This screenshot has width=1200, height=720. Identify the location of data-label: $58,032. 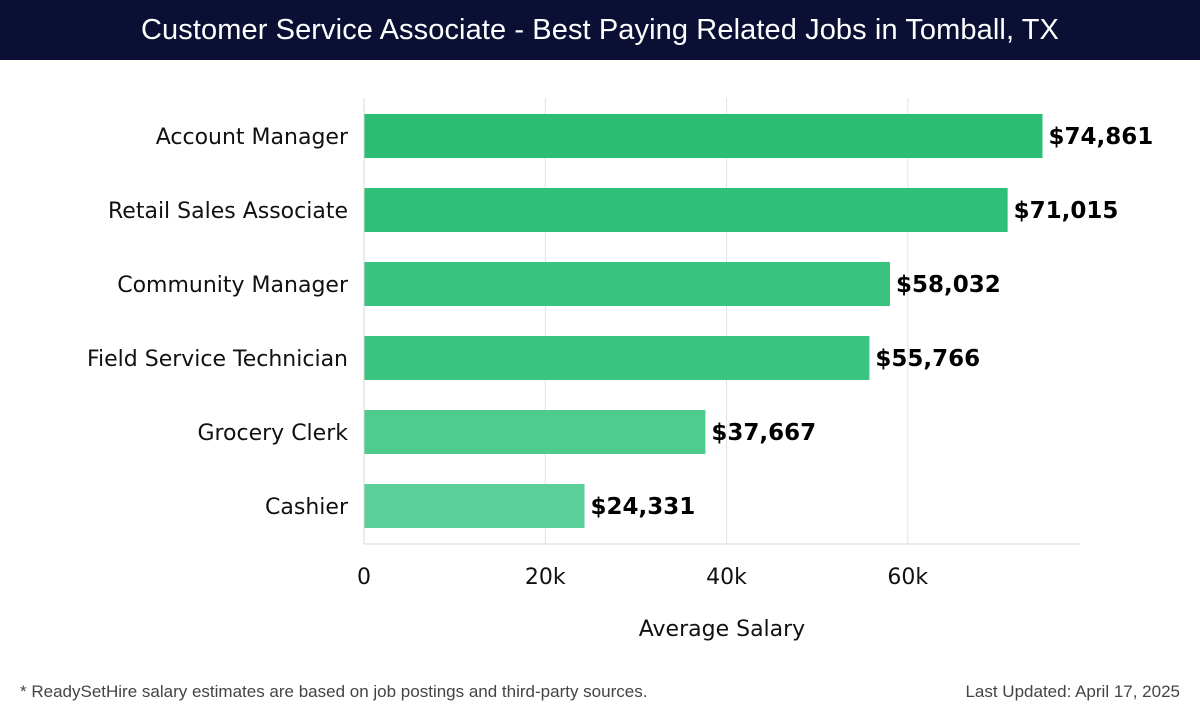
(948, 285).